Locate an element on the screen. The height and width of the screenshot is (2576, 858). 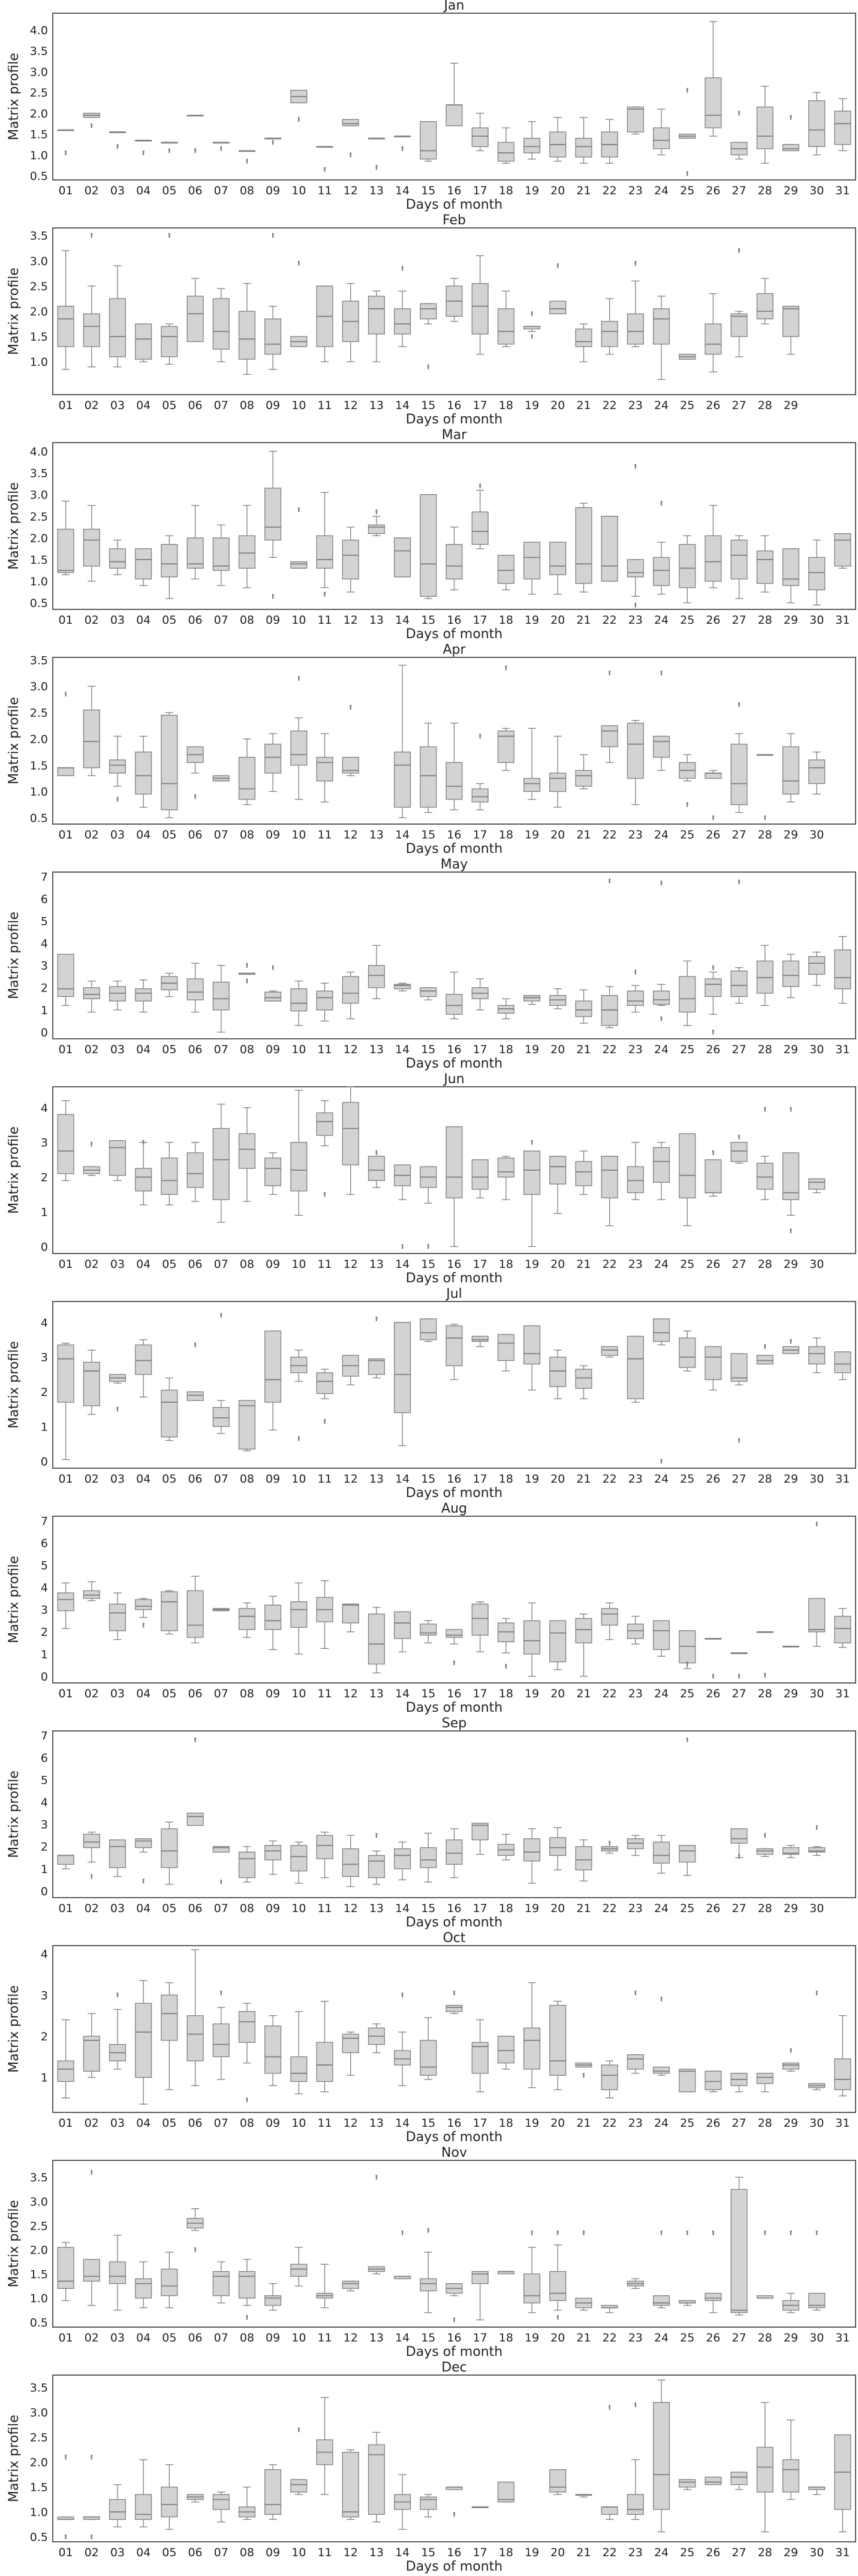
x-tick-label: 15 is located at coordinates (428, 1694).